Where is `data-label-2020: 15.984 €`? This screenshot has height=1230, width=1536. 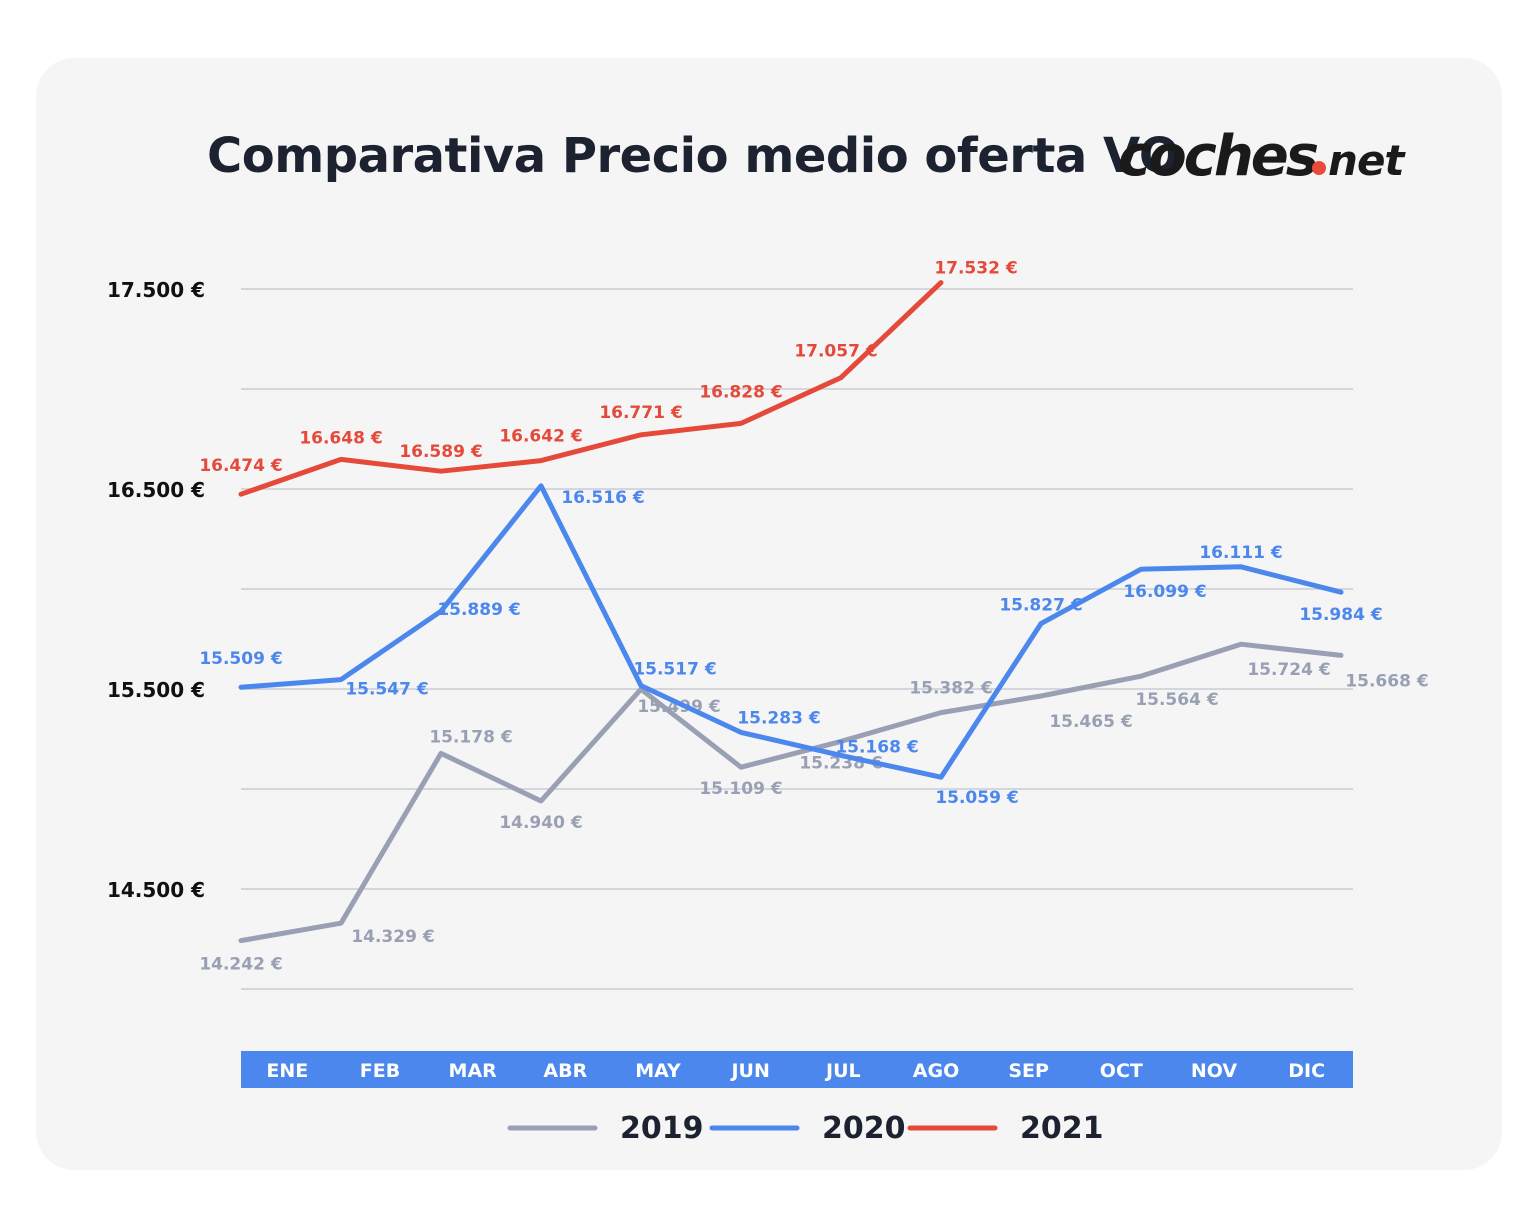
data-label-2020: 15.984 € is located at coordinates (1340, 615).